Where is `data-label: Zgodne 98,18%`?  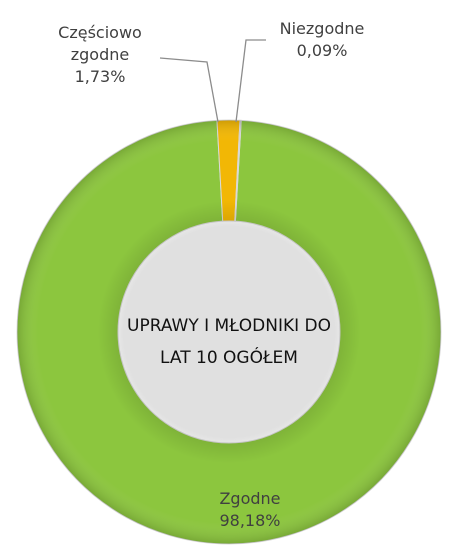
data-label: Zgodne 98,18% is located at coordinates (250, 510).